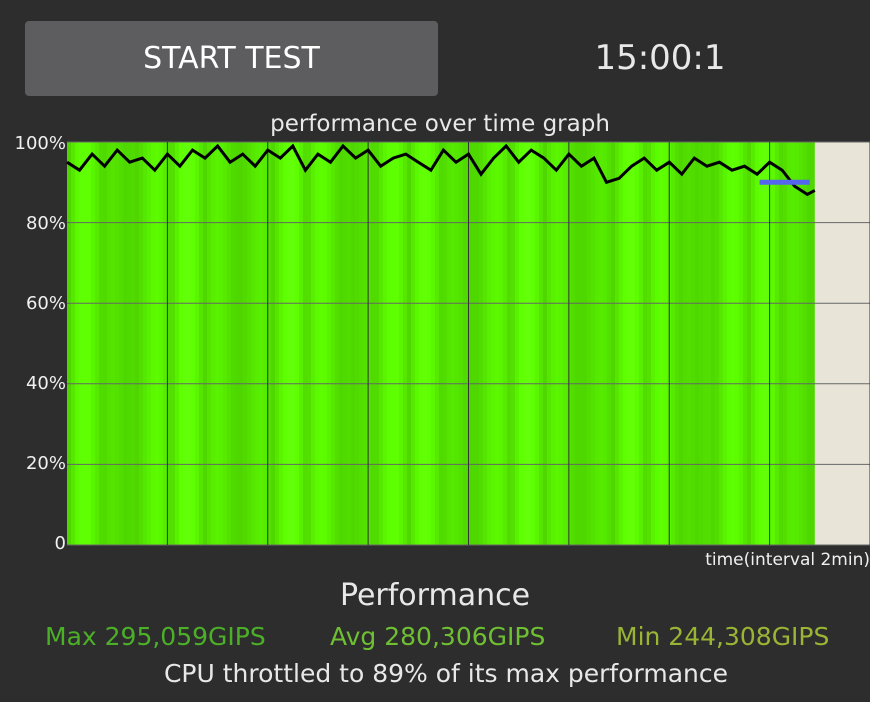 The image size is (870, 702). Describe the element at coordinates (45, 383) in the screenshot. I see `y-tick-label: 40%` at that location.